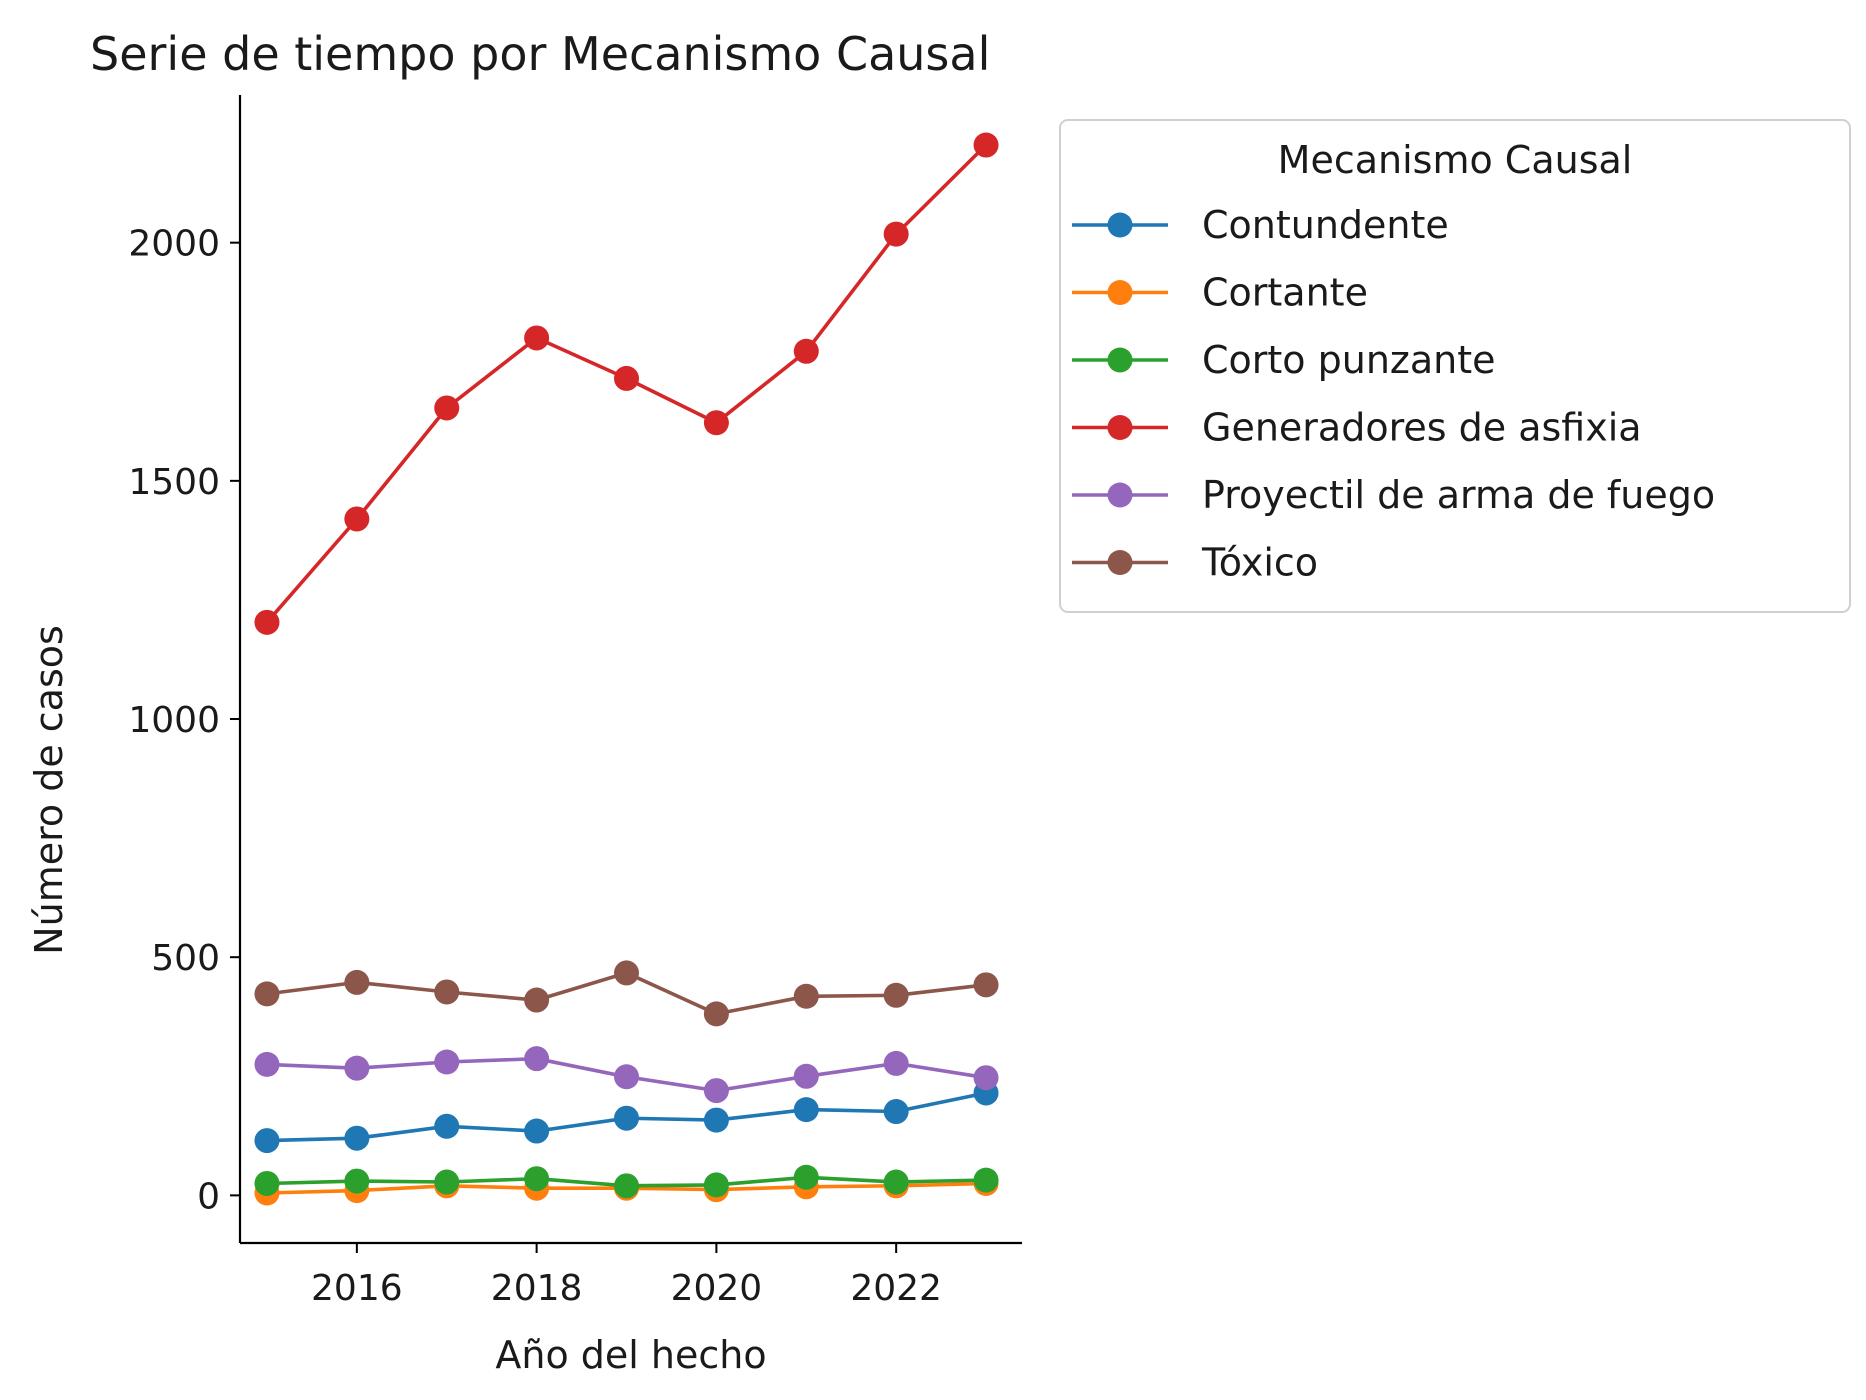 The image size is (1866, 1400). What do you see at coordinates (537, 1288) in the screenshot?
I see `x-tick-label: 2018` at bounding box center [537, 1288].